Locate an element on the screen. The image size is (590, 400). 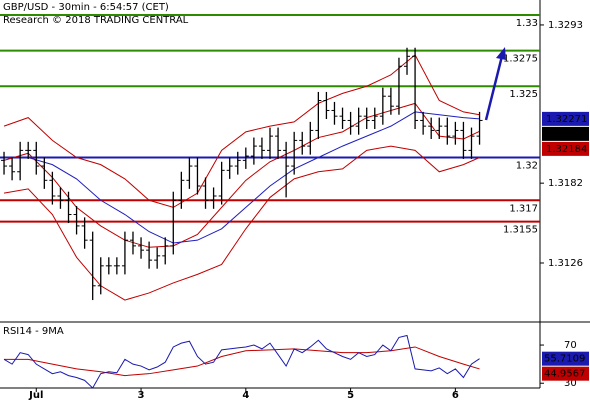
x-tick-label: 4 is located at coordinates (245, 395).